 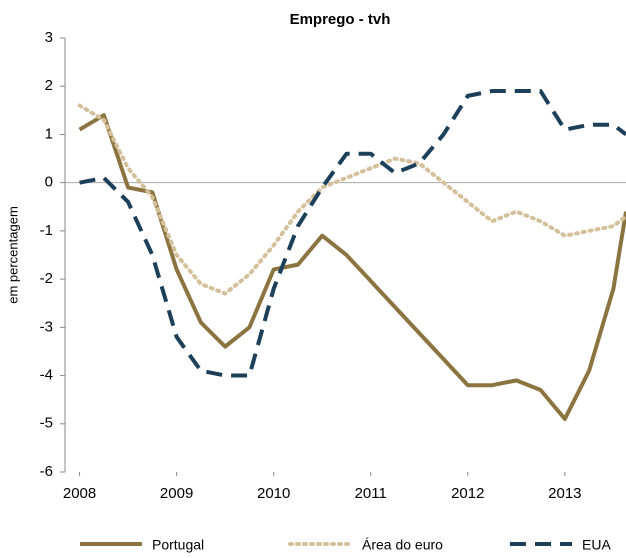 I want to click on y-tick-label: -3, so click(x=46, y=326).